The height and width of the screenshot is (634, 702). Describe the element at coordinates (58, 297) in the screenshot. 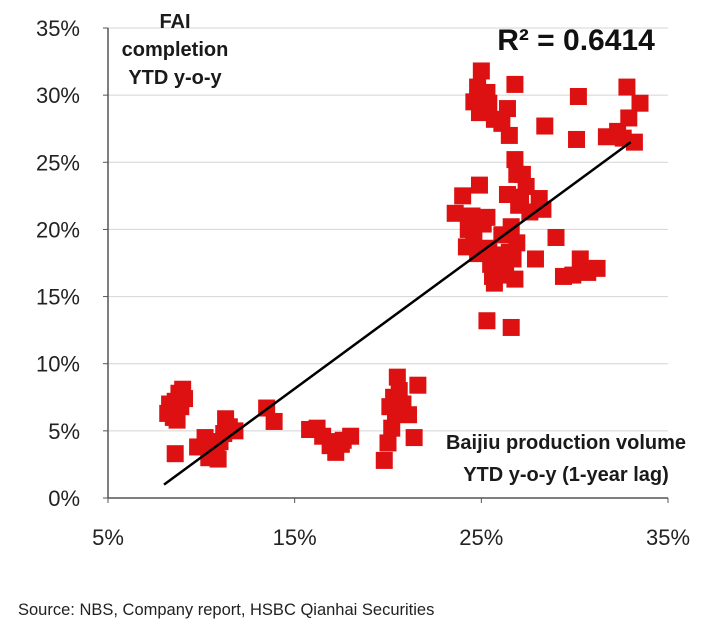

I see `y-tick-label: 15%` at that location.